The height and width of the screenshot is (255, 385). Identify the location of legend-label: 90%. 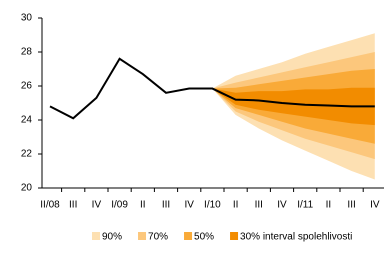
(112, 237).